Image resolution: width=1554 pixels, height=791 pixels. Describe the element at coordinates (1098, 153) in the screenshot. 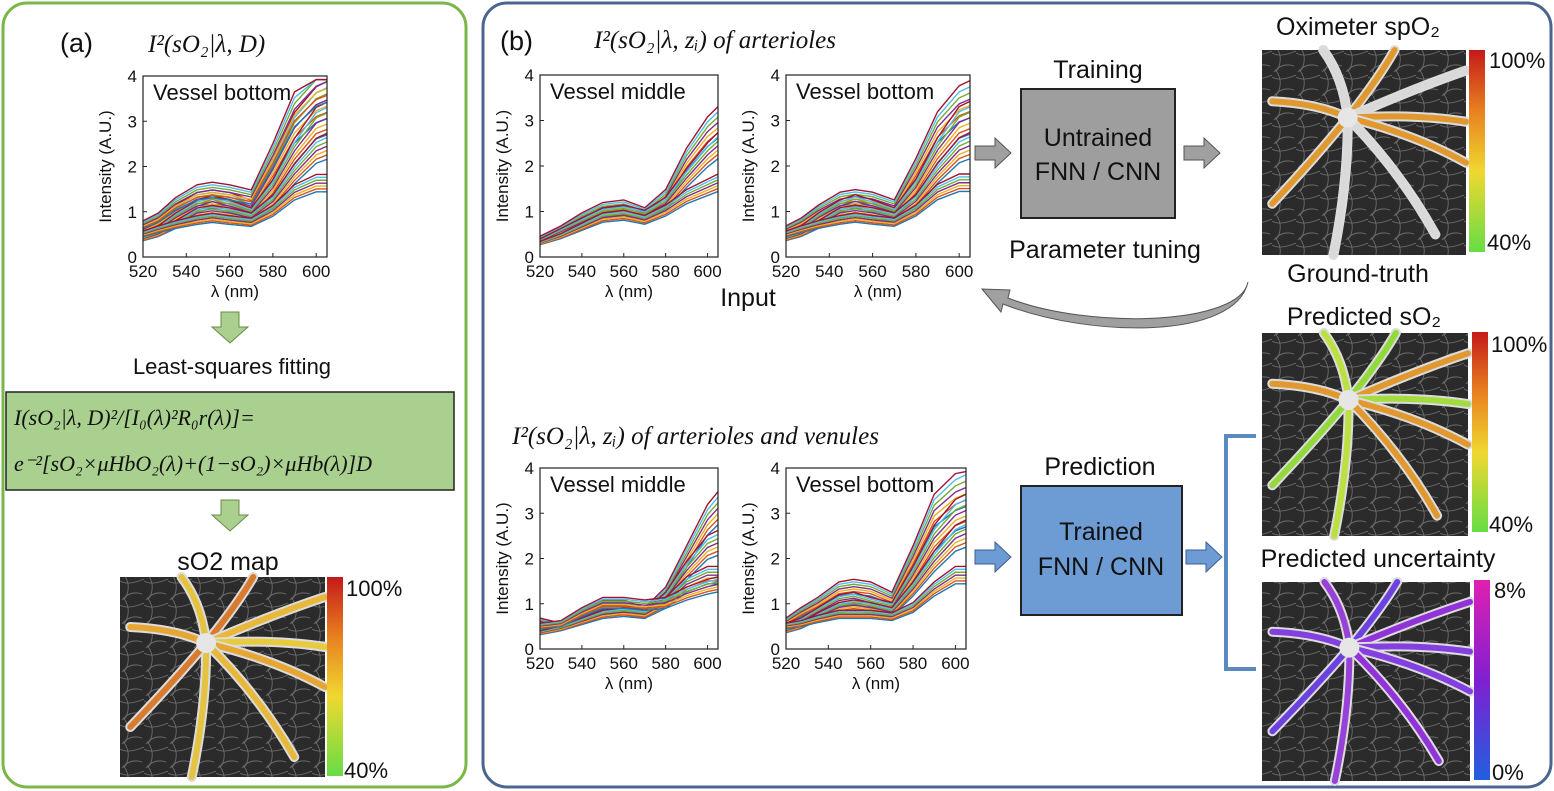

I see `untrained-box` at that location.